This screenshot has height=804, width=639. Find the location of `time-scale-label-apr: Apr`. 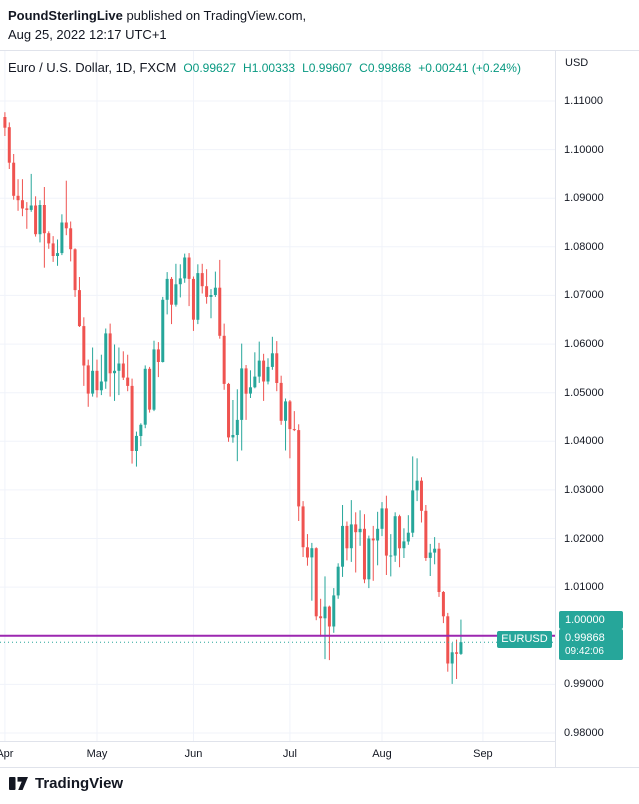

time-scale-label-apr: Apr is located at coordinates (7, 754).